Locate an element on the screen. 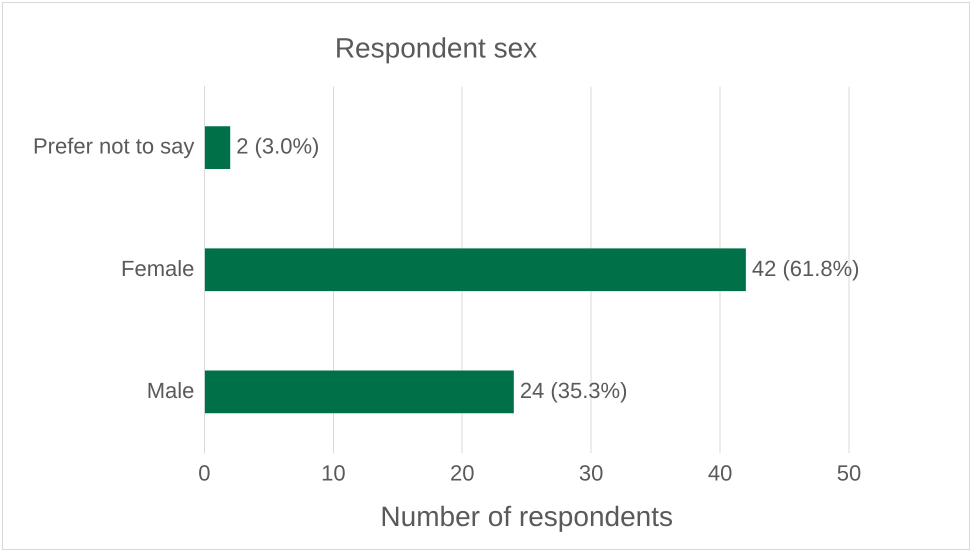 This screenshot has width=972, height=552. chart-title: Respondent sex is located at coordinates (436, 48).